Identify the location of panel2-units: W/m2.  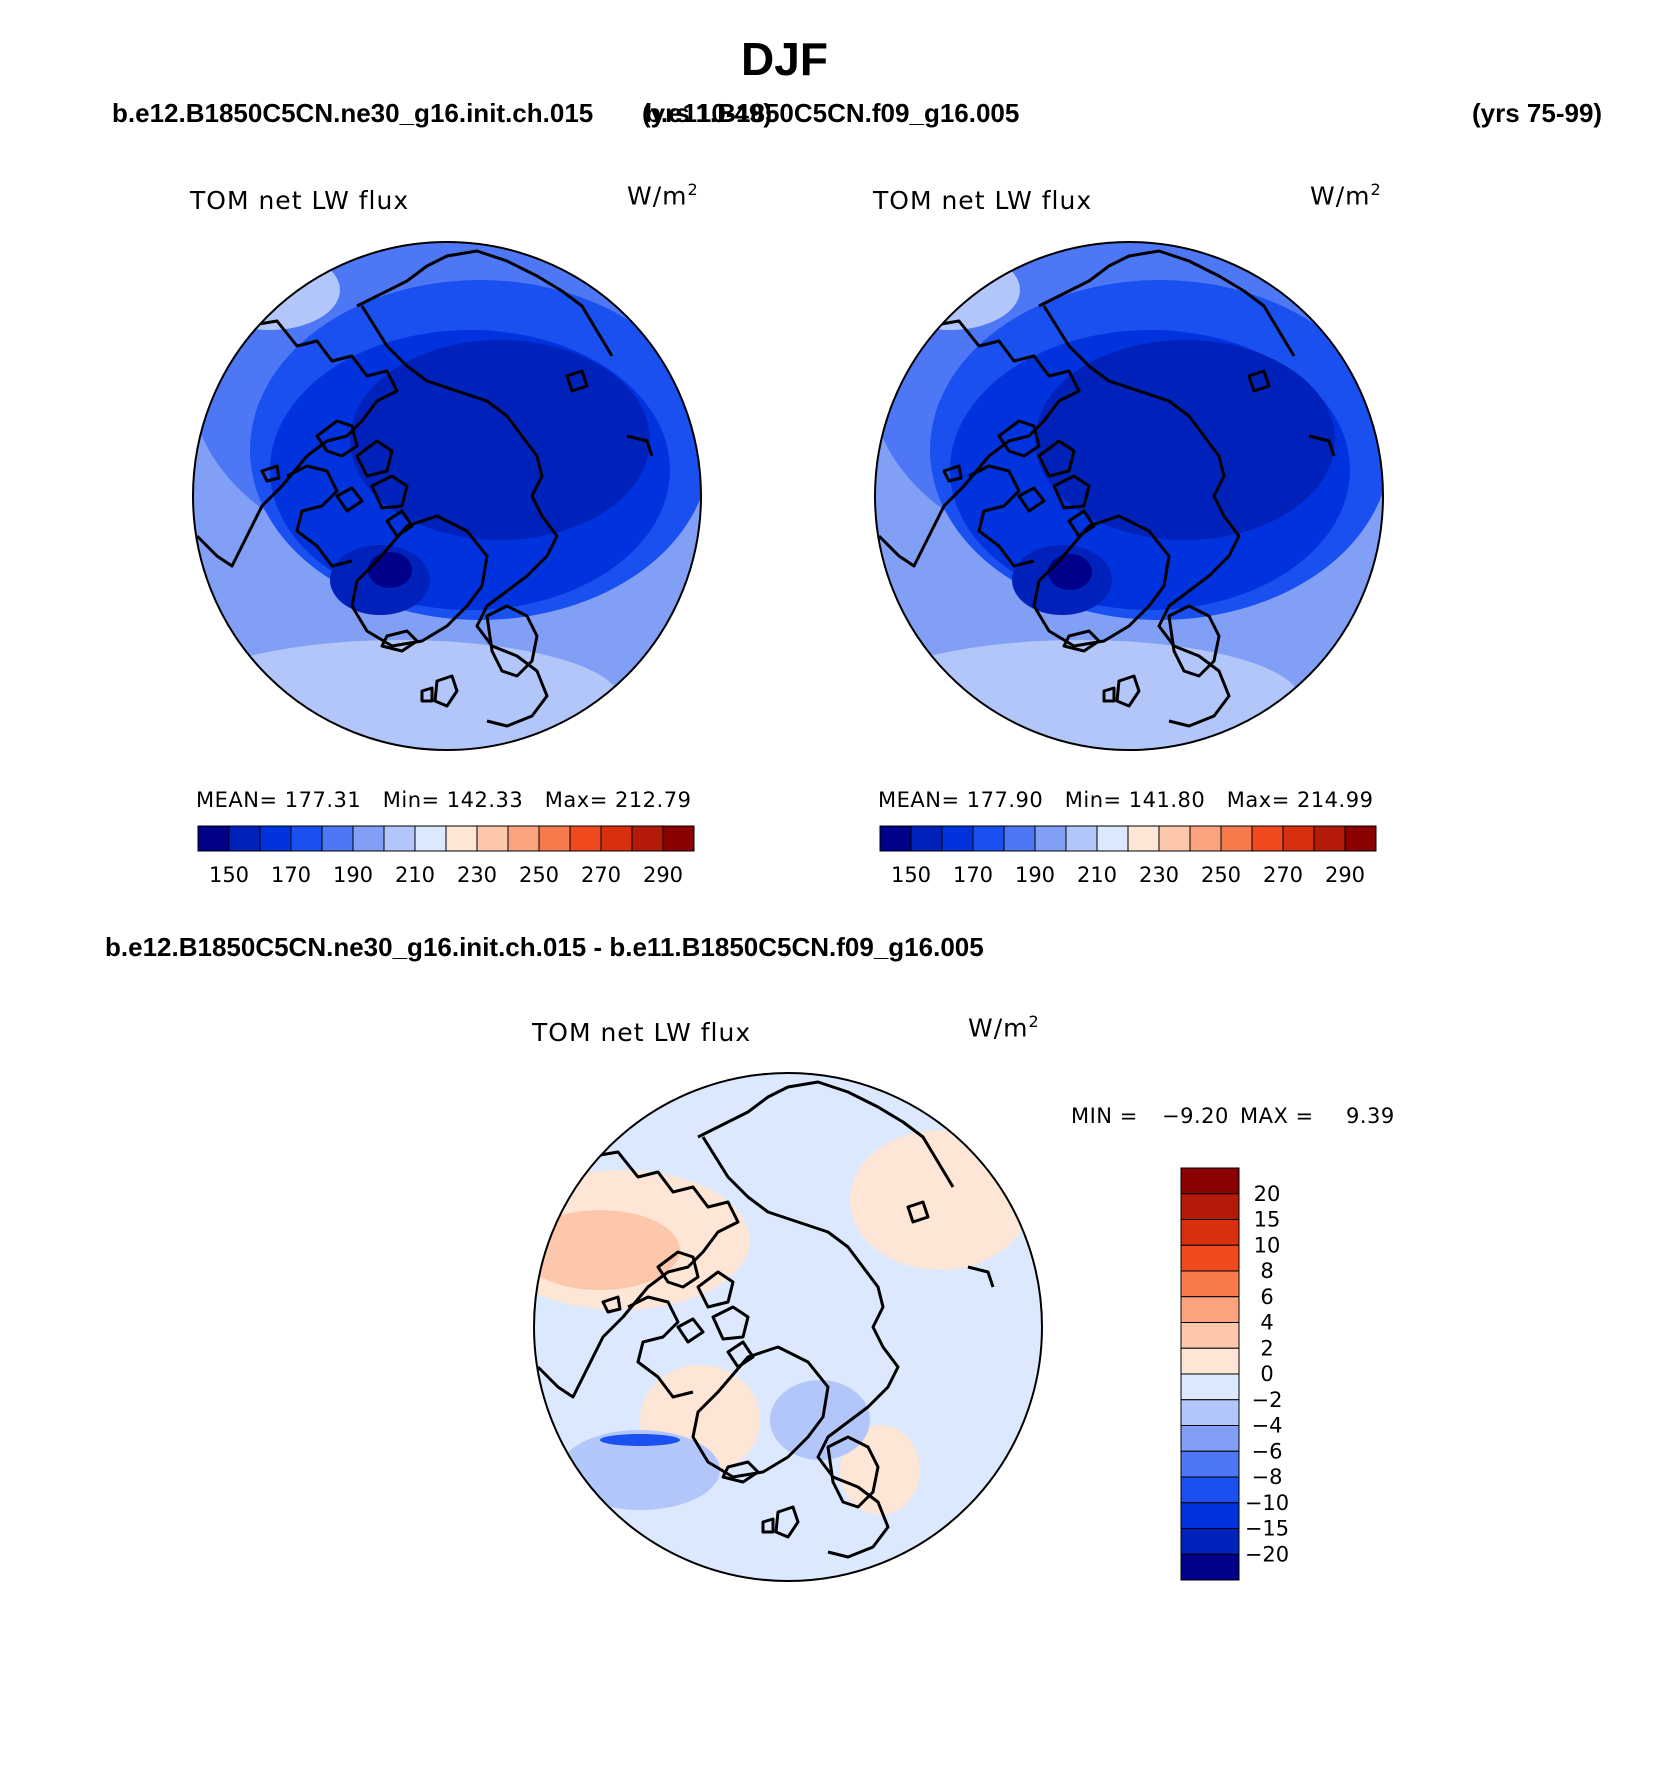
(1346, 195).